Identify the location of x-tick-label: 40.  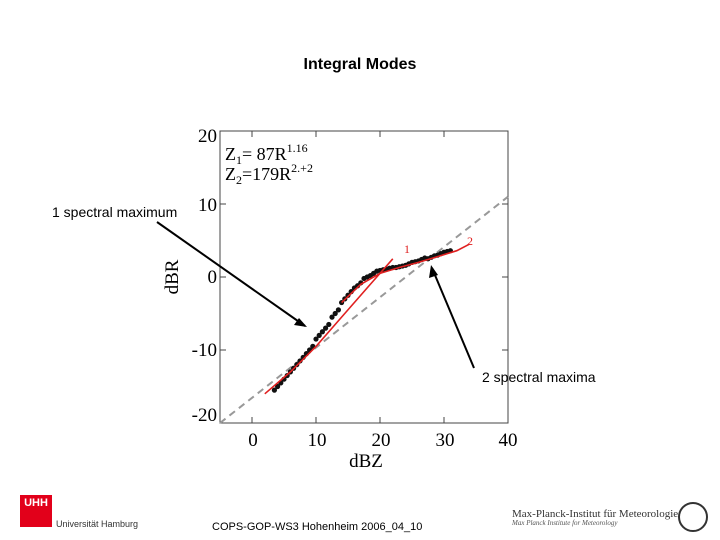
(508, 440).